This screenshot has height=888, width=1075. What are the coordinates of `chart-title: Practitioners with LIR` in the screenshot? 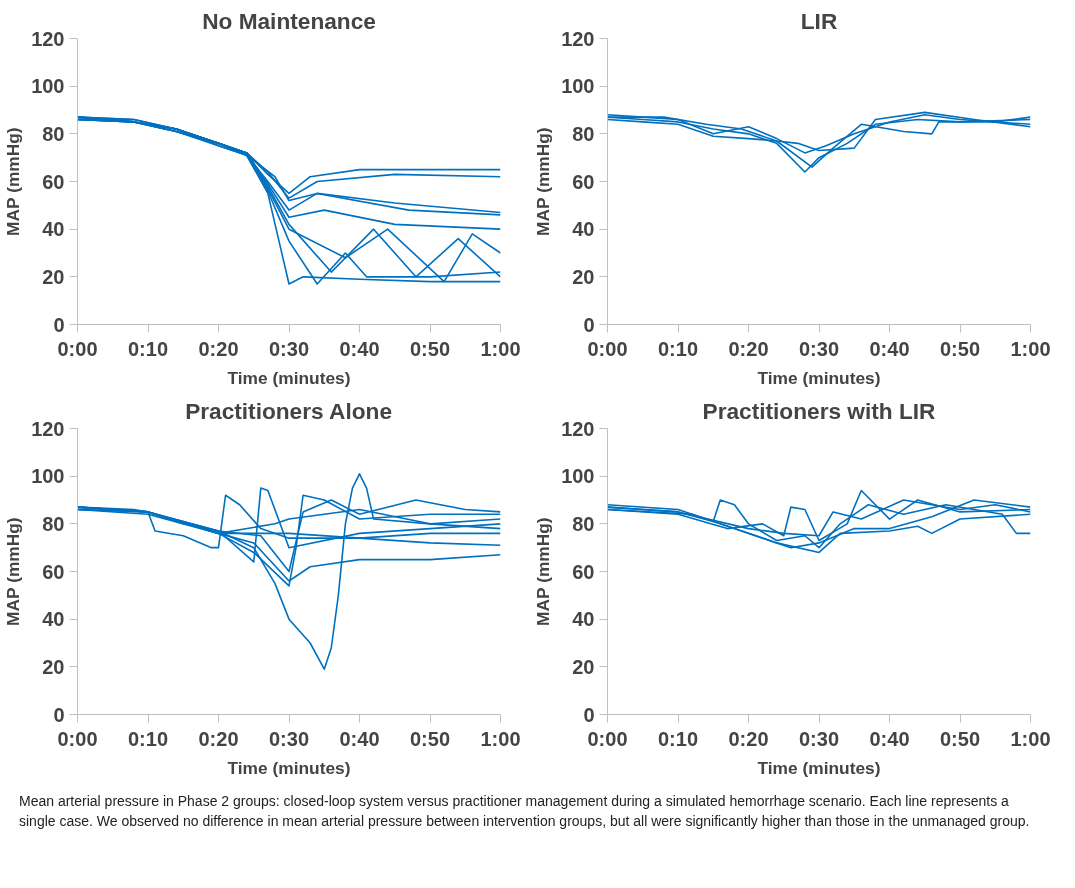 It's located at (819, 410).